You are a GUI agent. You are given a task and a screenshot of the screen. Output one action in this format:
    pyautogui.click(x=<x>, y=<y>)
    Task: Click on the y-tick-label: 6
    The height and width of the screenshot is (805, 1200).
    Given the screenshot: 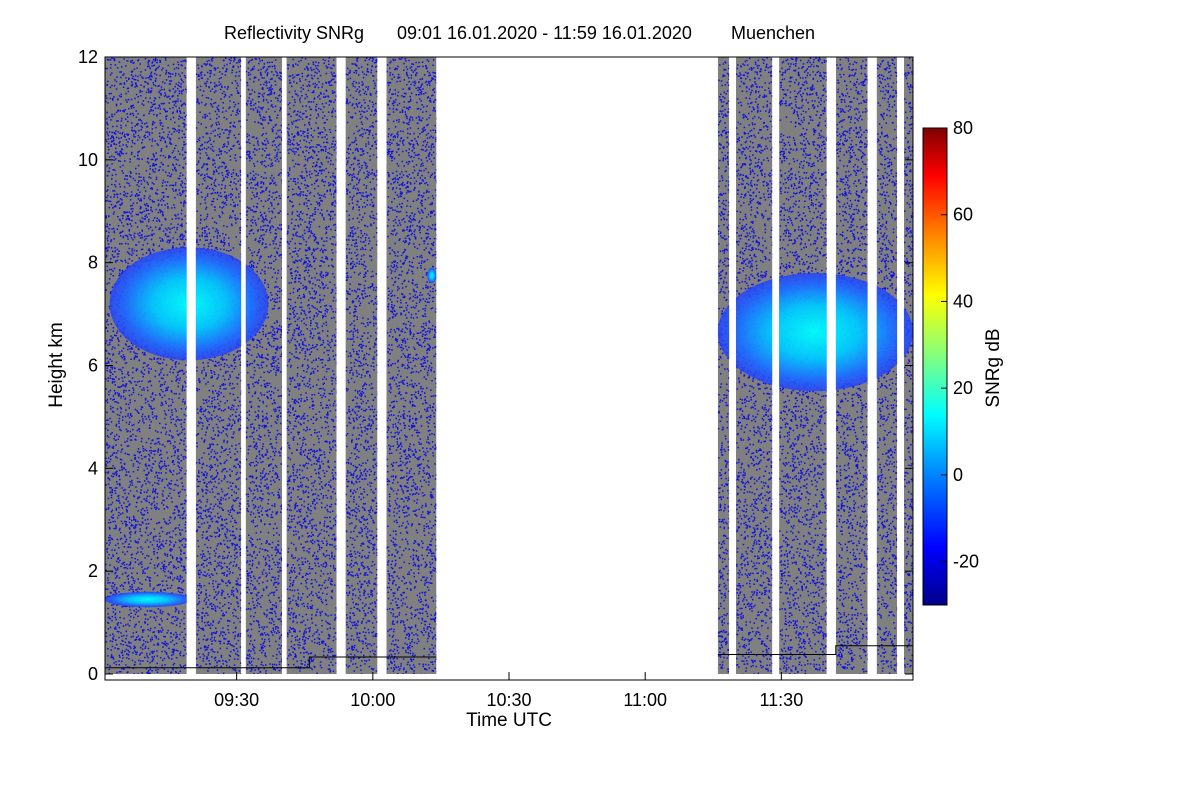 What is the action you would take?
    pyautogui.click(x=93, y=366)
    